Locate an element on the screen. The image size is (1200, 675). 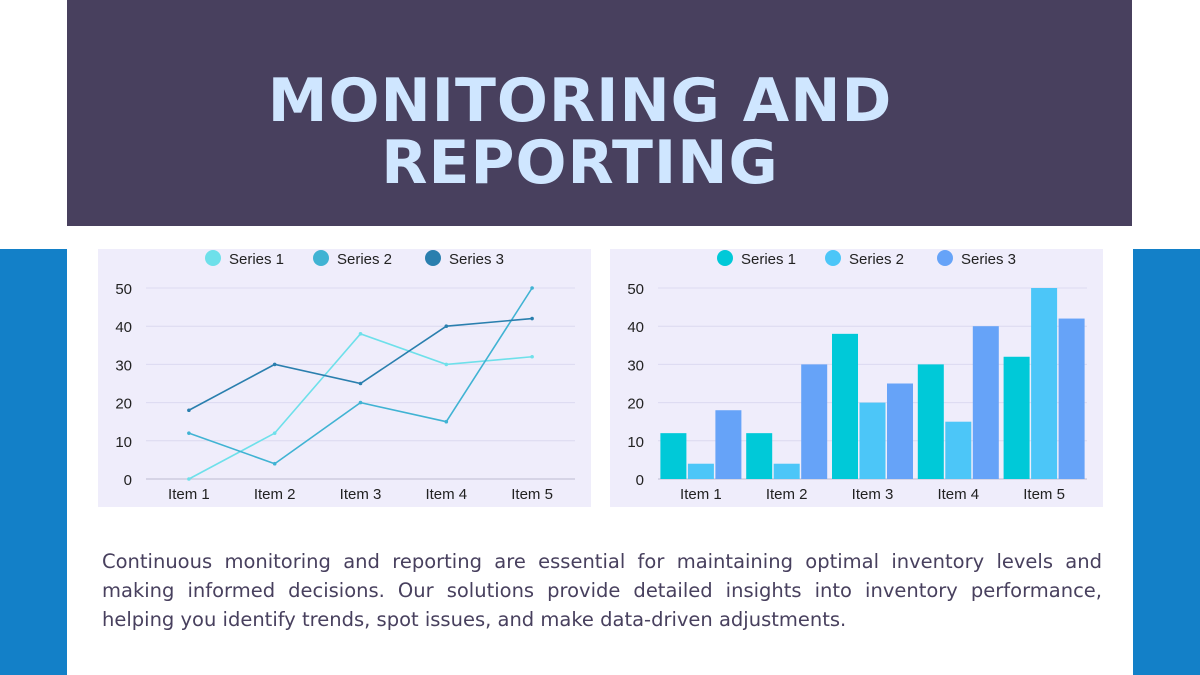
line-chart-x-tick-label: Item 1 is located at coordinates (189, 494).